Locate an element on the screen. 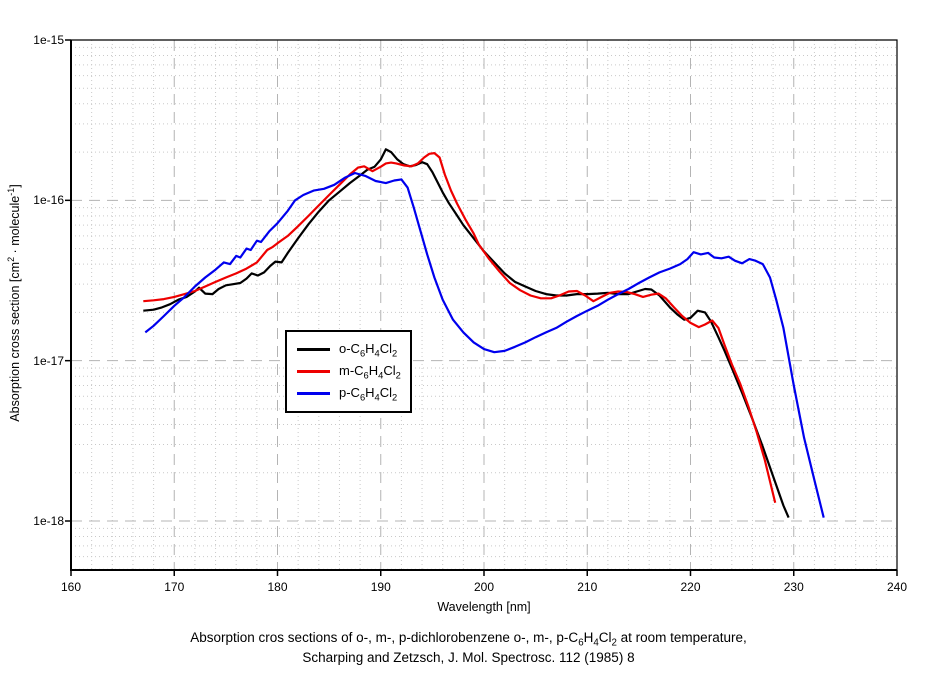 This screenshot has height=676, width=937. legend-item-0: o-C6H4Cl2 is located at coordinates (348, 349).